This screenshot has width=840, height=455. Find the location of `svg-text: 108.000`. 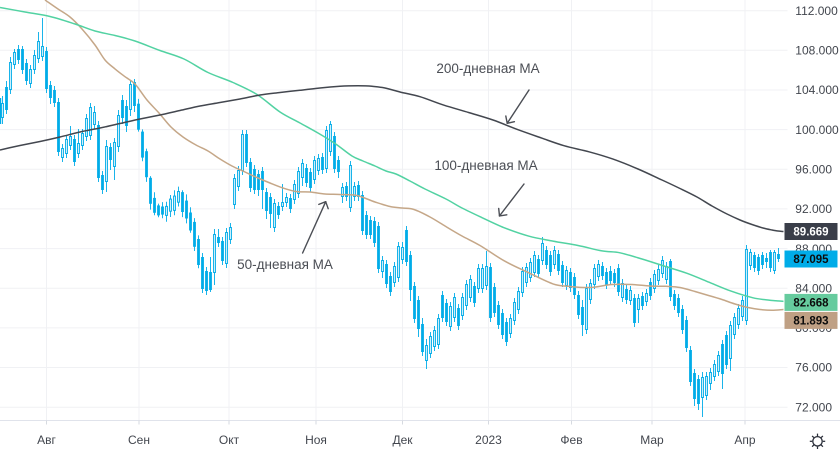

svg-text: 108.000 is located at coordinates (817, 51).